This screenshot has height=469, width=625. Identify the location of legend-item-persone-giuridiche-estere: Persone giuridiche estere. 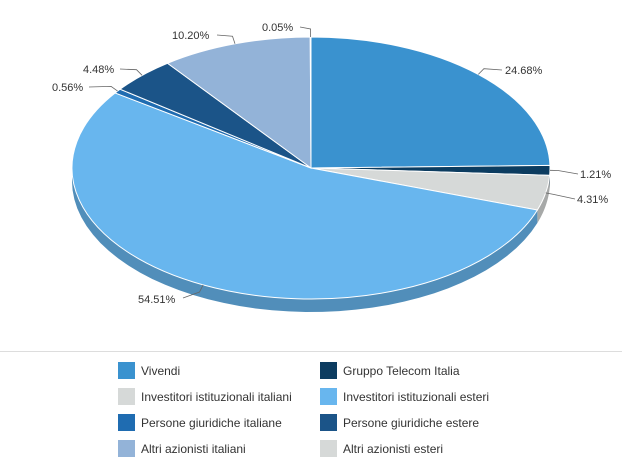
(421, 422).